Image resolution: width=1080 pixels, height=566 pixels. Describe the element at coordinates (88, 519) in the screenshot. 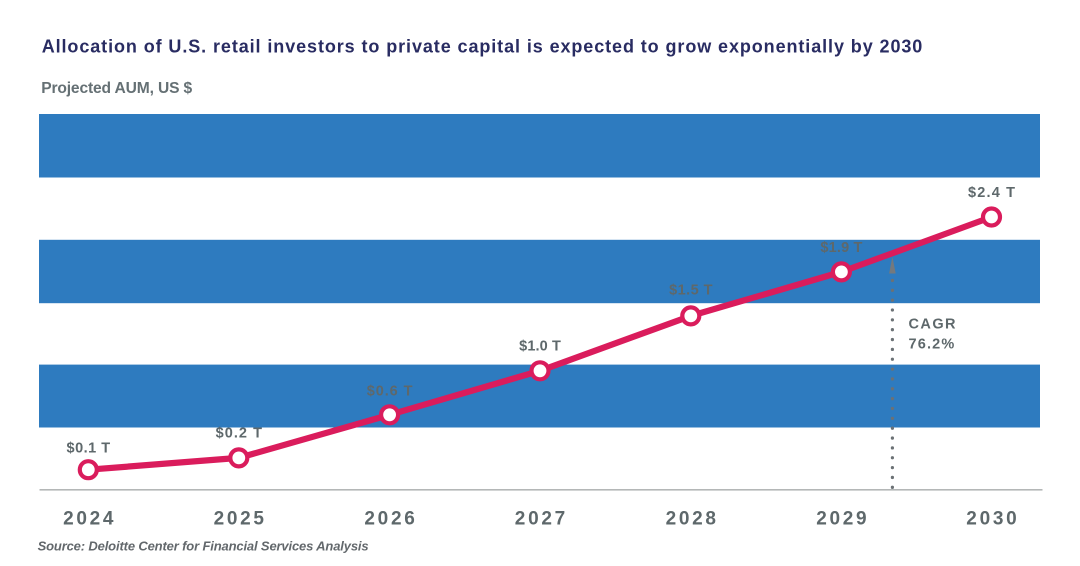

I see `svg-text: 2024` at that location.